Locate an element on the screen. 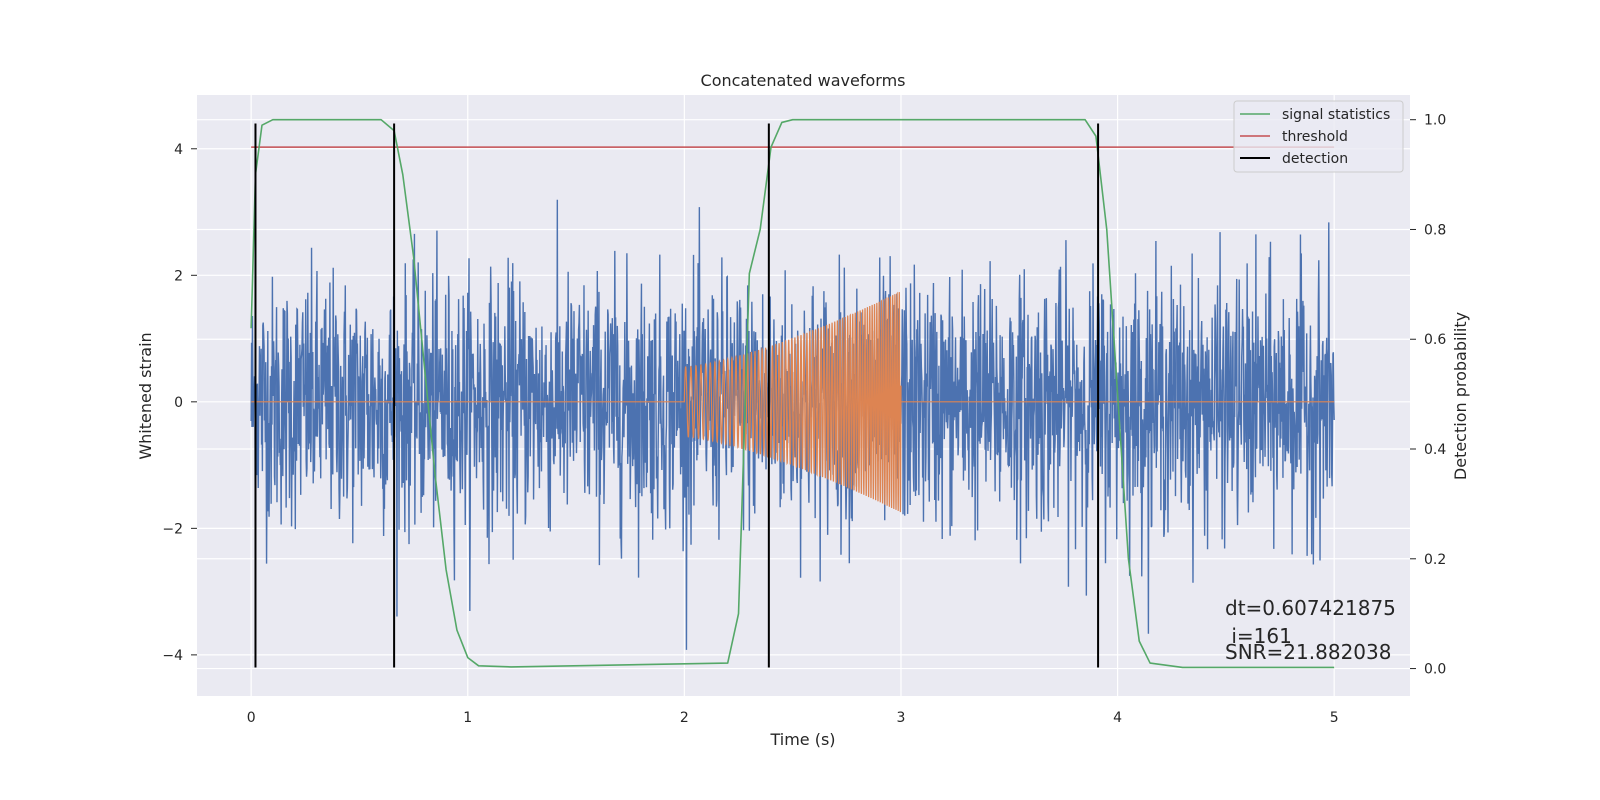  y-ticks-right: 0.0 0.2 0.4 0.6 0.8 1.0 is located at coordinates (1428, 395).